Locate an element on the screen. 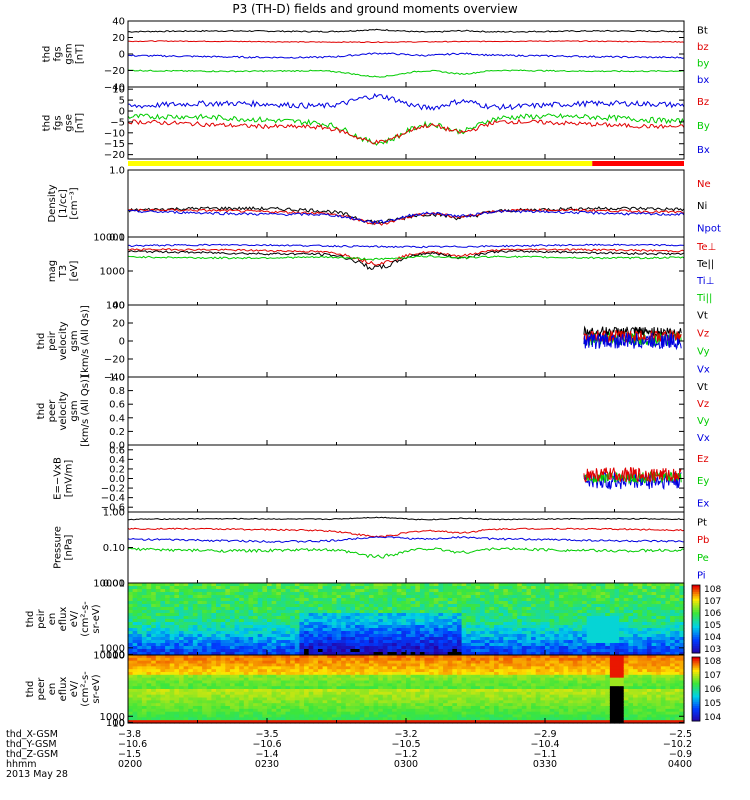  y-tick-label: 0.10 is located at coordinates (114, 548).